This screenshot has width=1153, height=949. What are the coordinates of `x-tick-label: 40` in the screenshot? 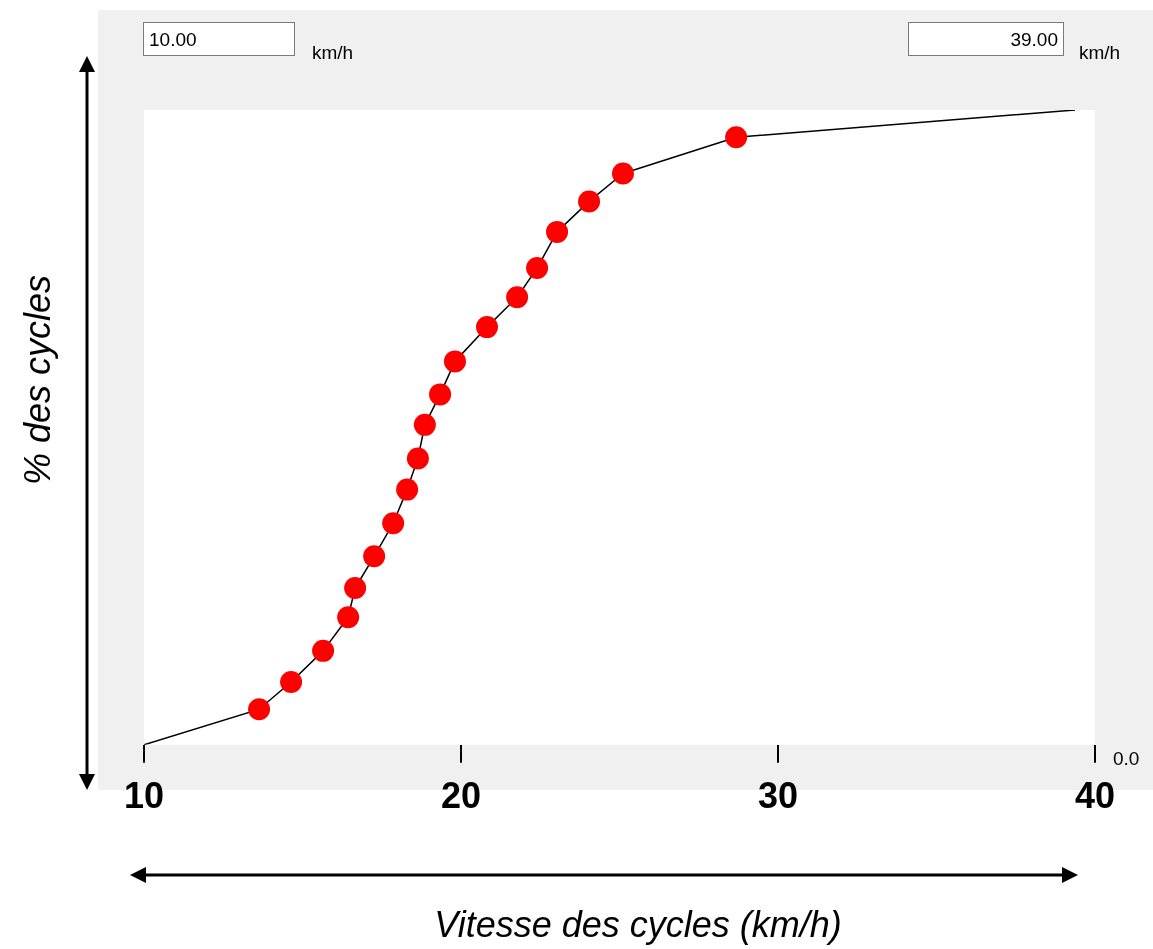 It's located at (1095, 796).